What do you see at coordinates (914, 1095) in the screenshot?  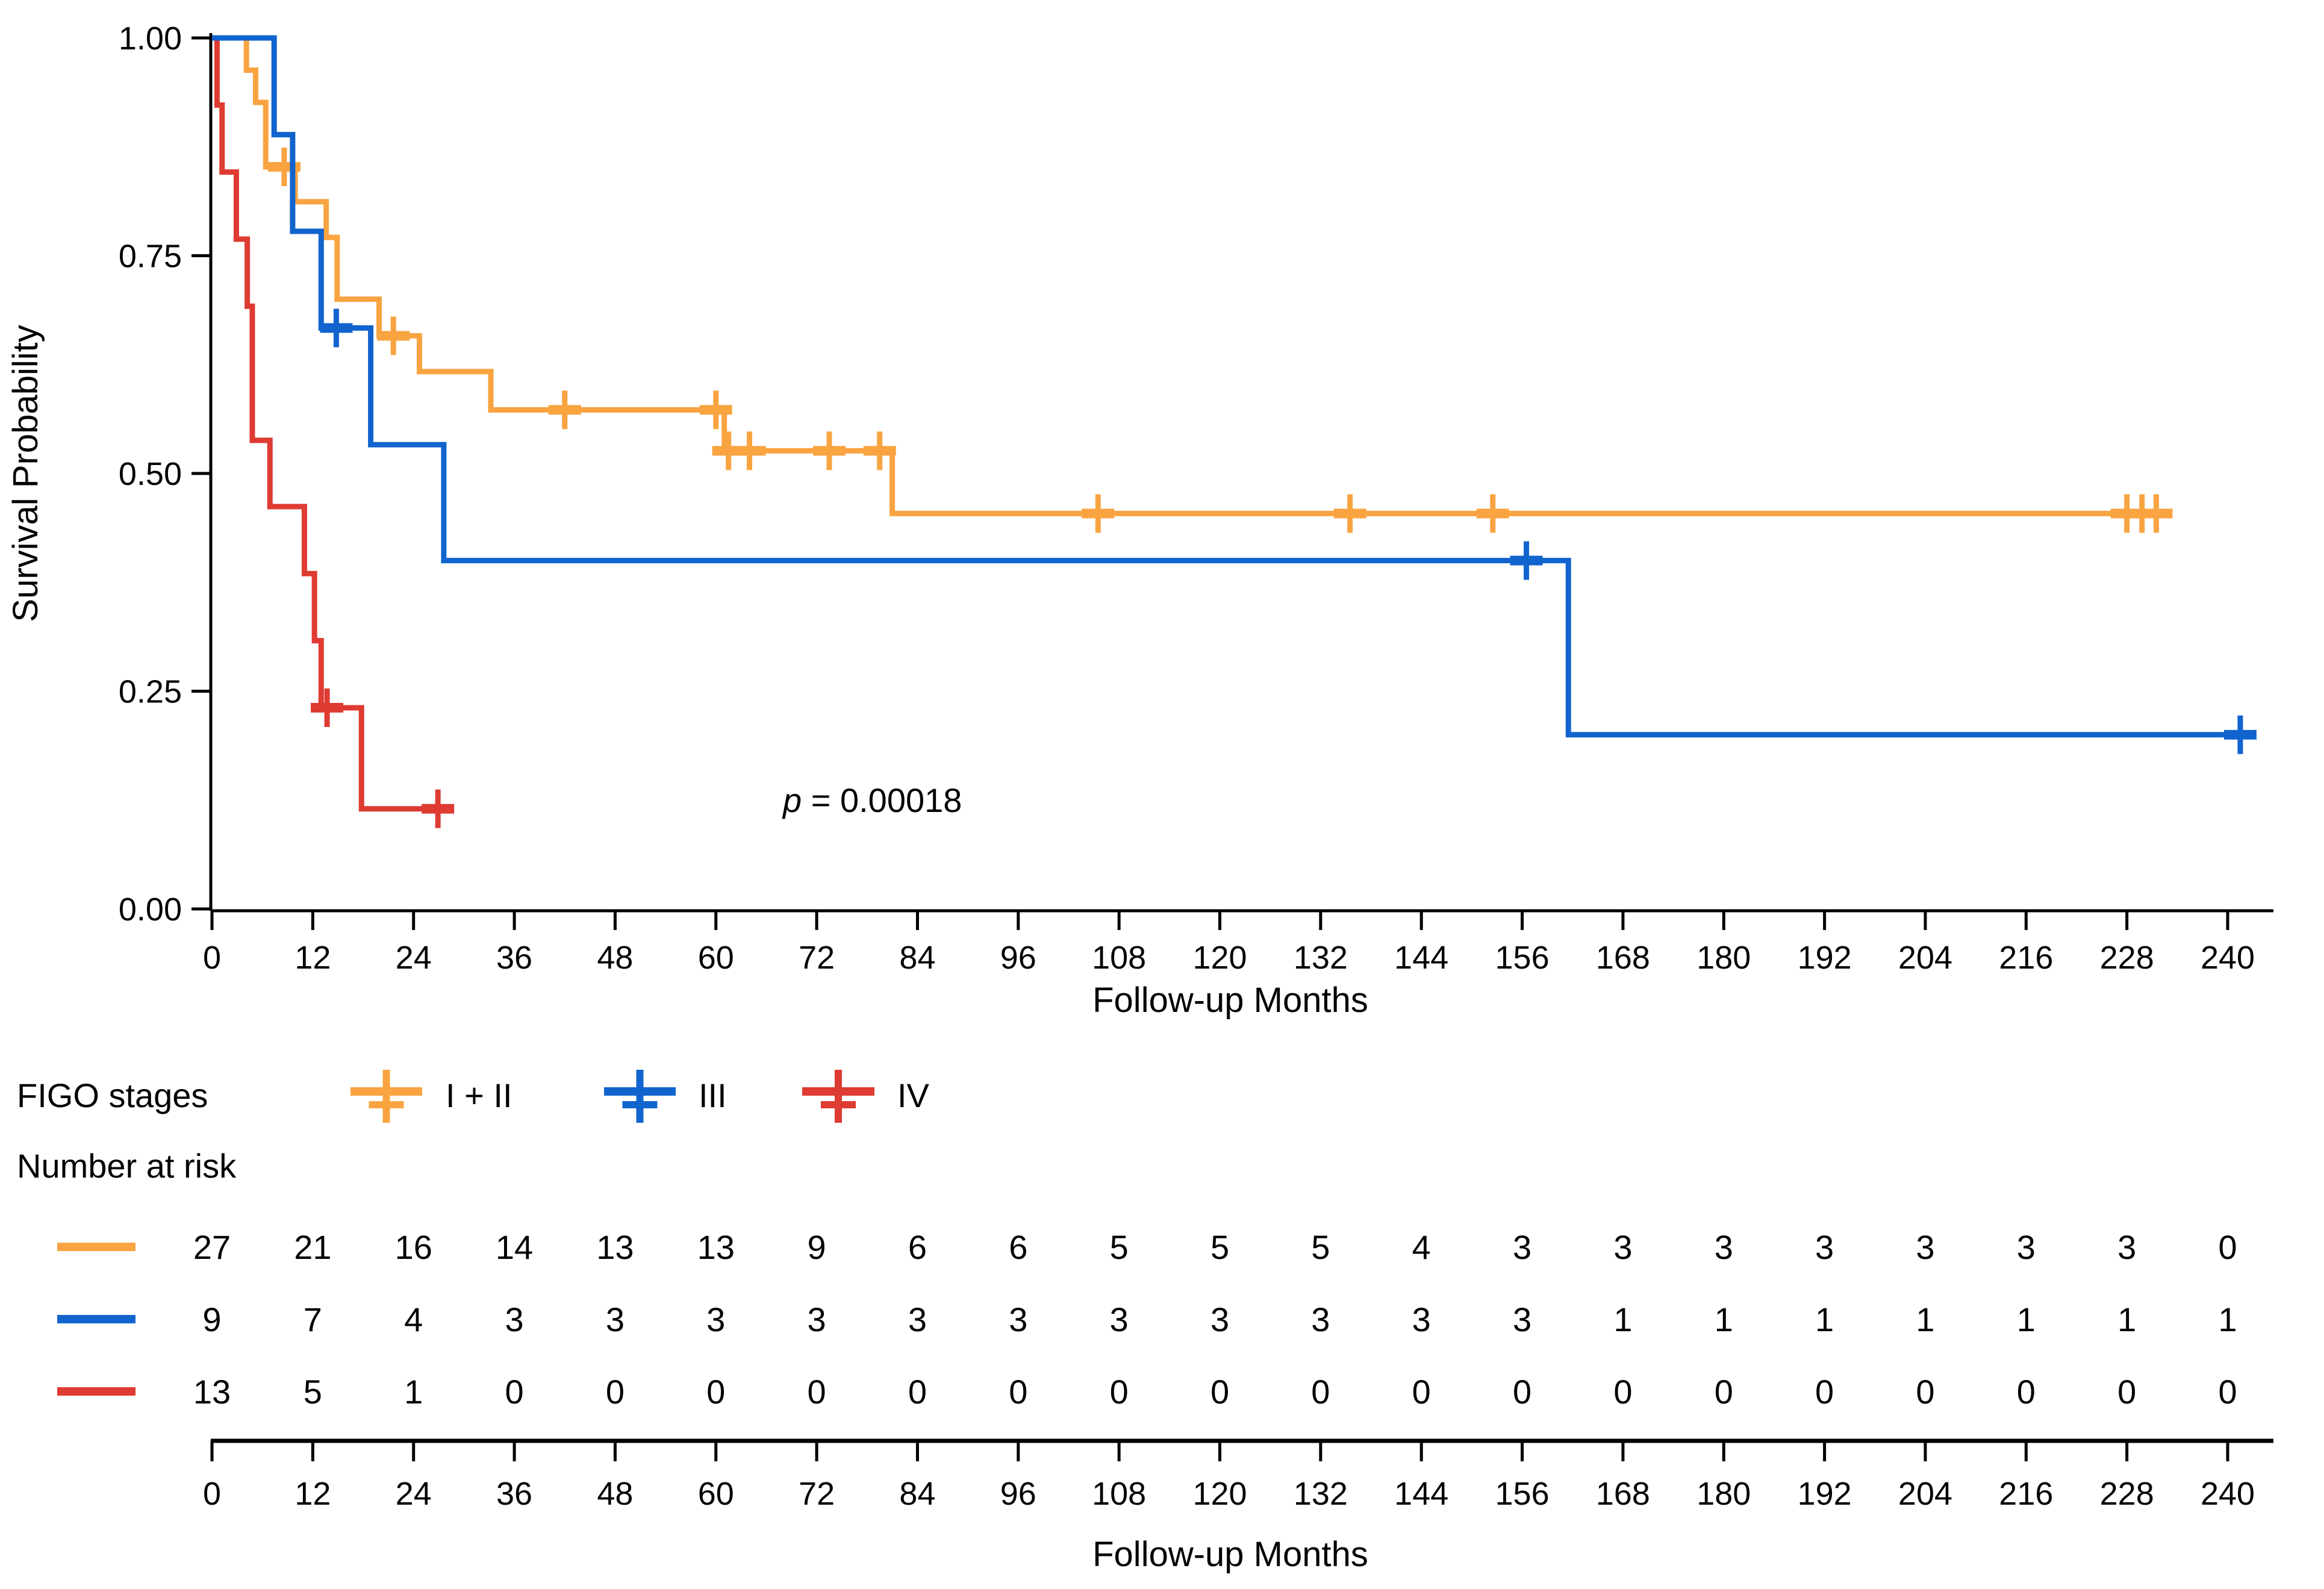 I see `legend-label: IV` at bounding box center [914, 1095].